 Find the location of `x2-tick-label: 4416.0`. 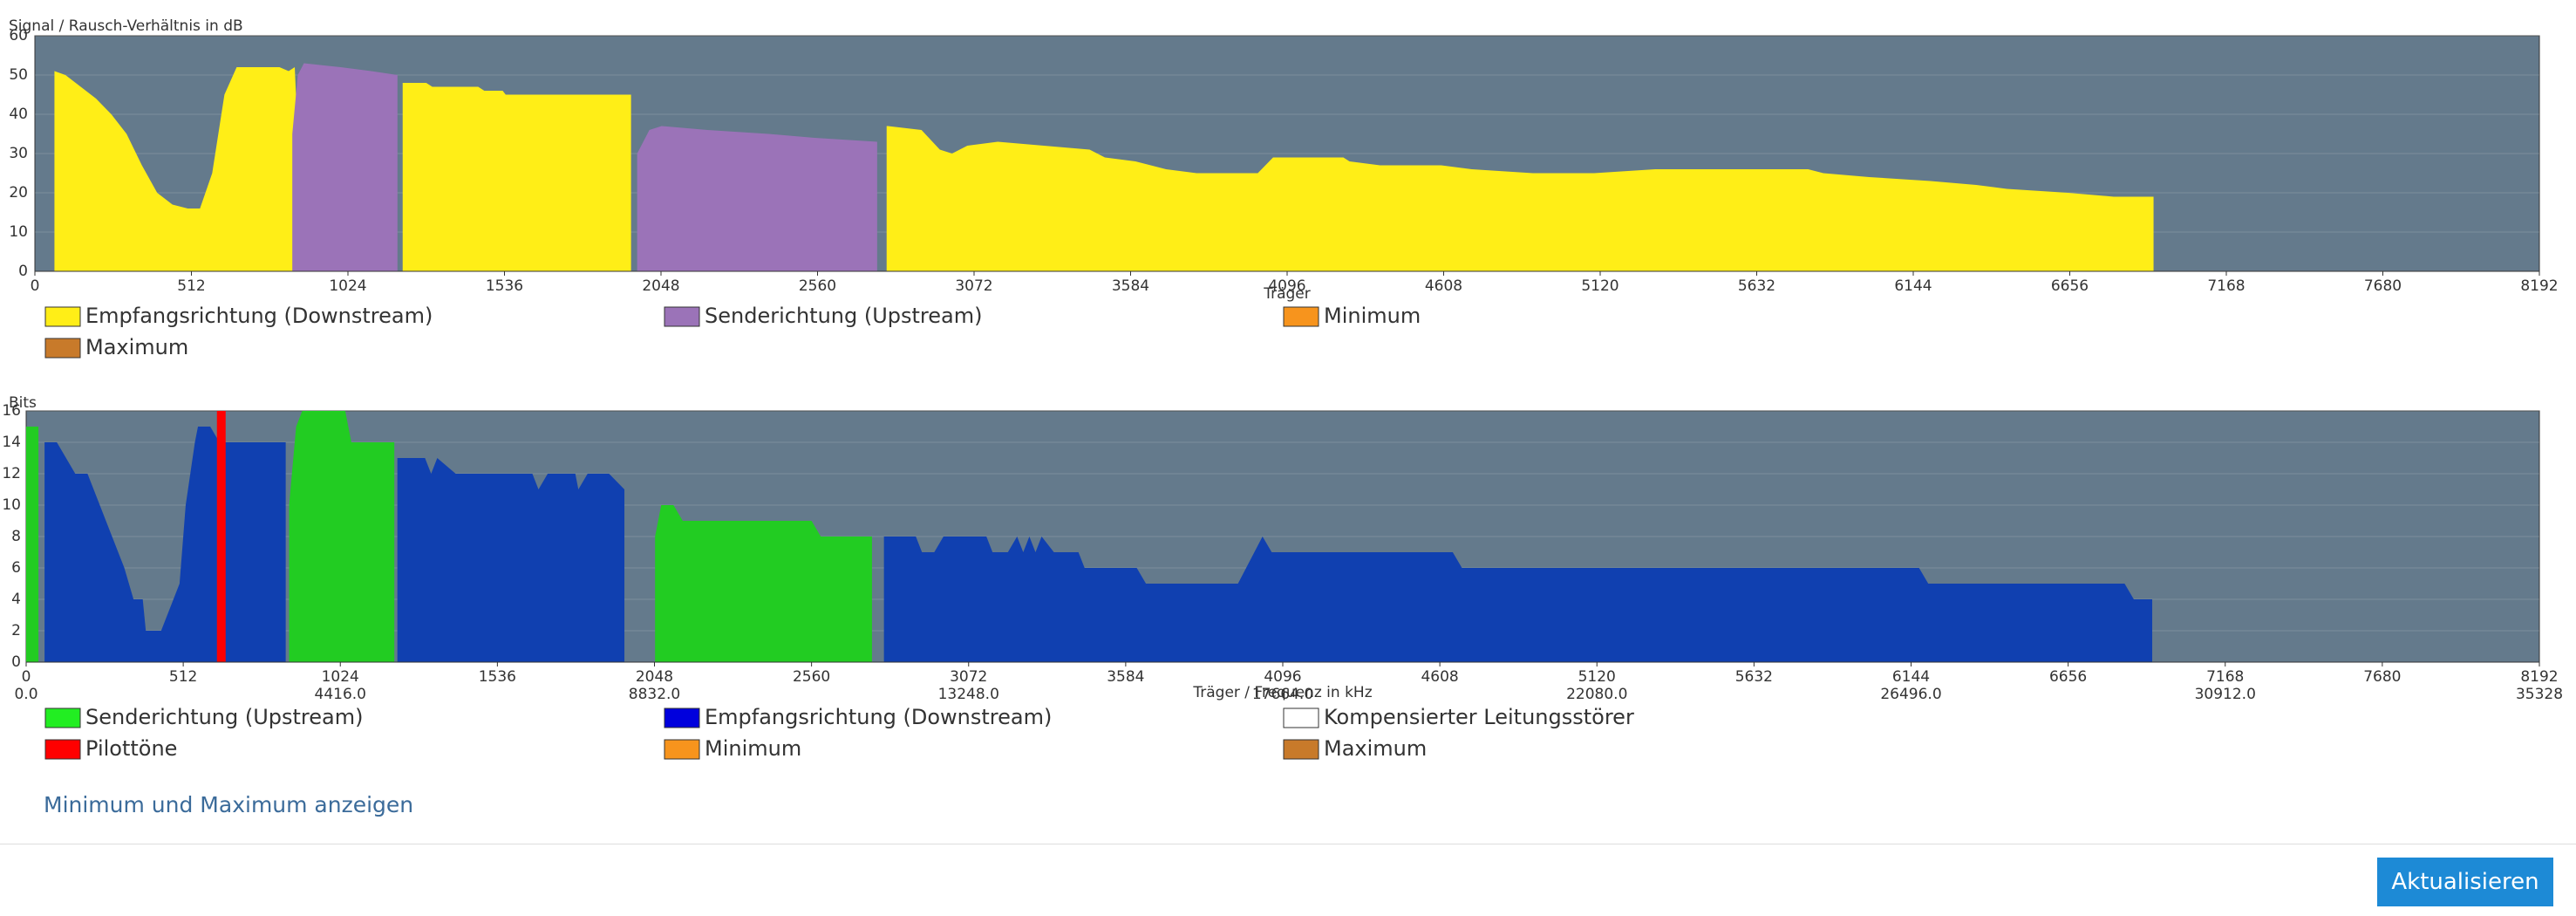

x2-tick-label: 4416.0 is located at coordinates (340, 694).